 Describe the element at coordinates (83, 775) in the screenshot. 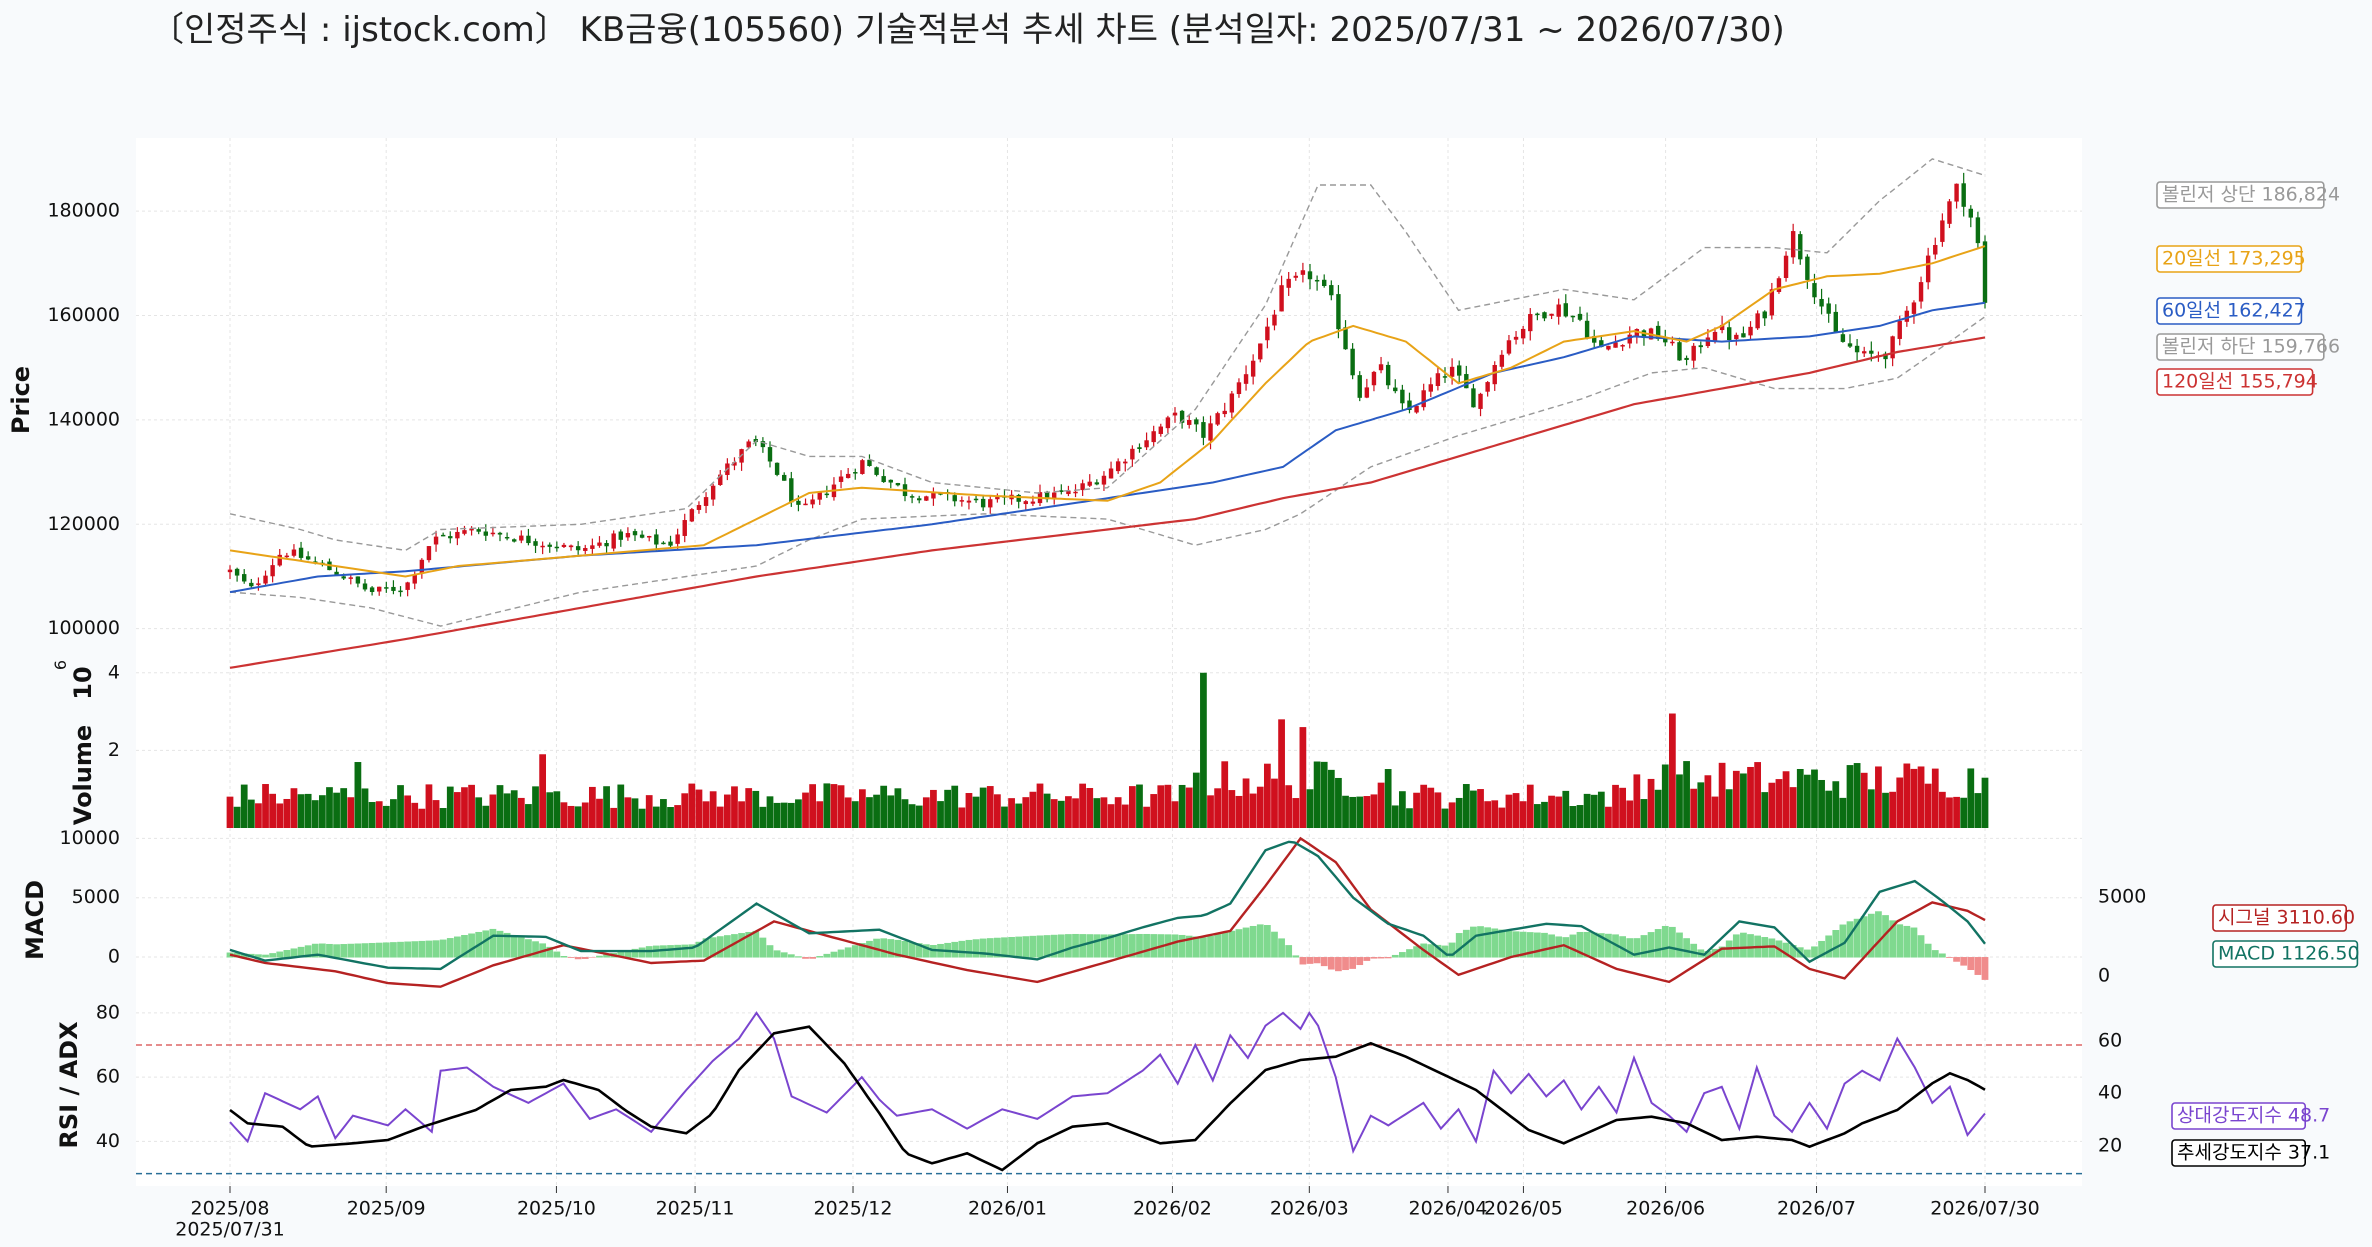

I see `volume-axis-title: Volume` at that location.